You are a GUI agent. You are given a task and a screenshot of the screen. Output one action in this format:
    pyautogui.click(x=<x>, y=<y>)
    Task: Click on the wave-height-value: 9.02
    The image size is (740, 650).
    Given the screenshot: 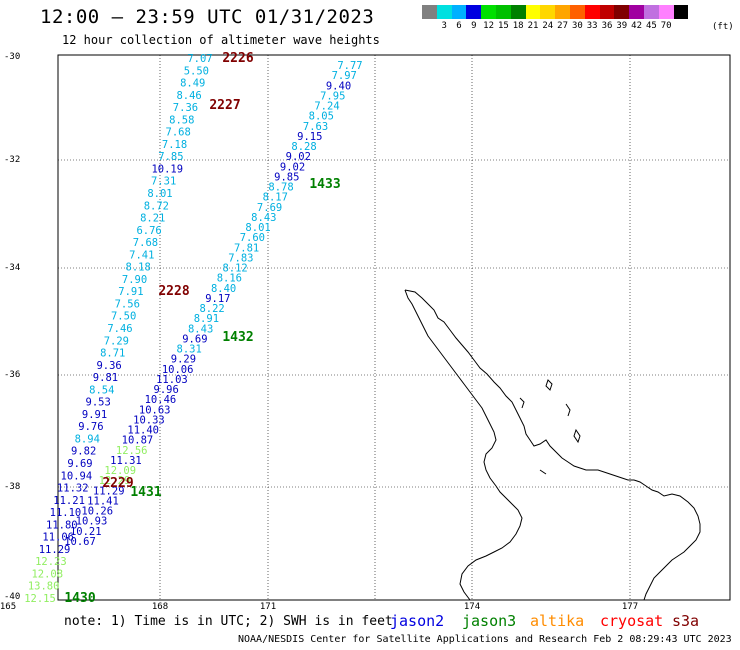 What is the action you would take?
    pyautogui.click(x=298, y=157)
    